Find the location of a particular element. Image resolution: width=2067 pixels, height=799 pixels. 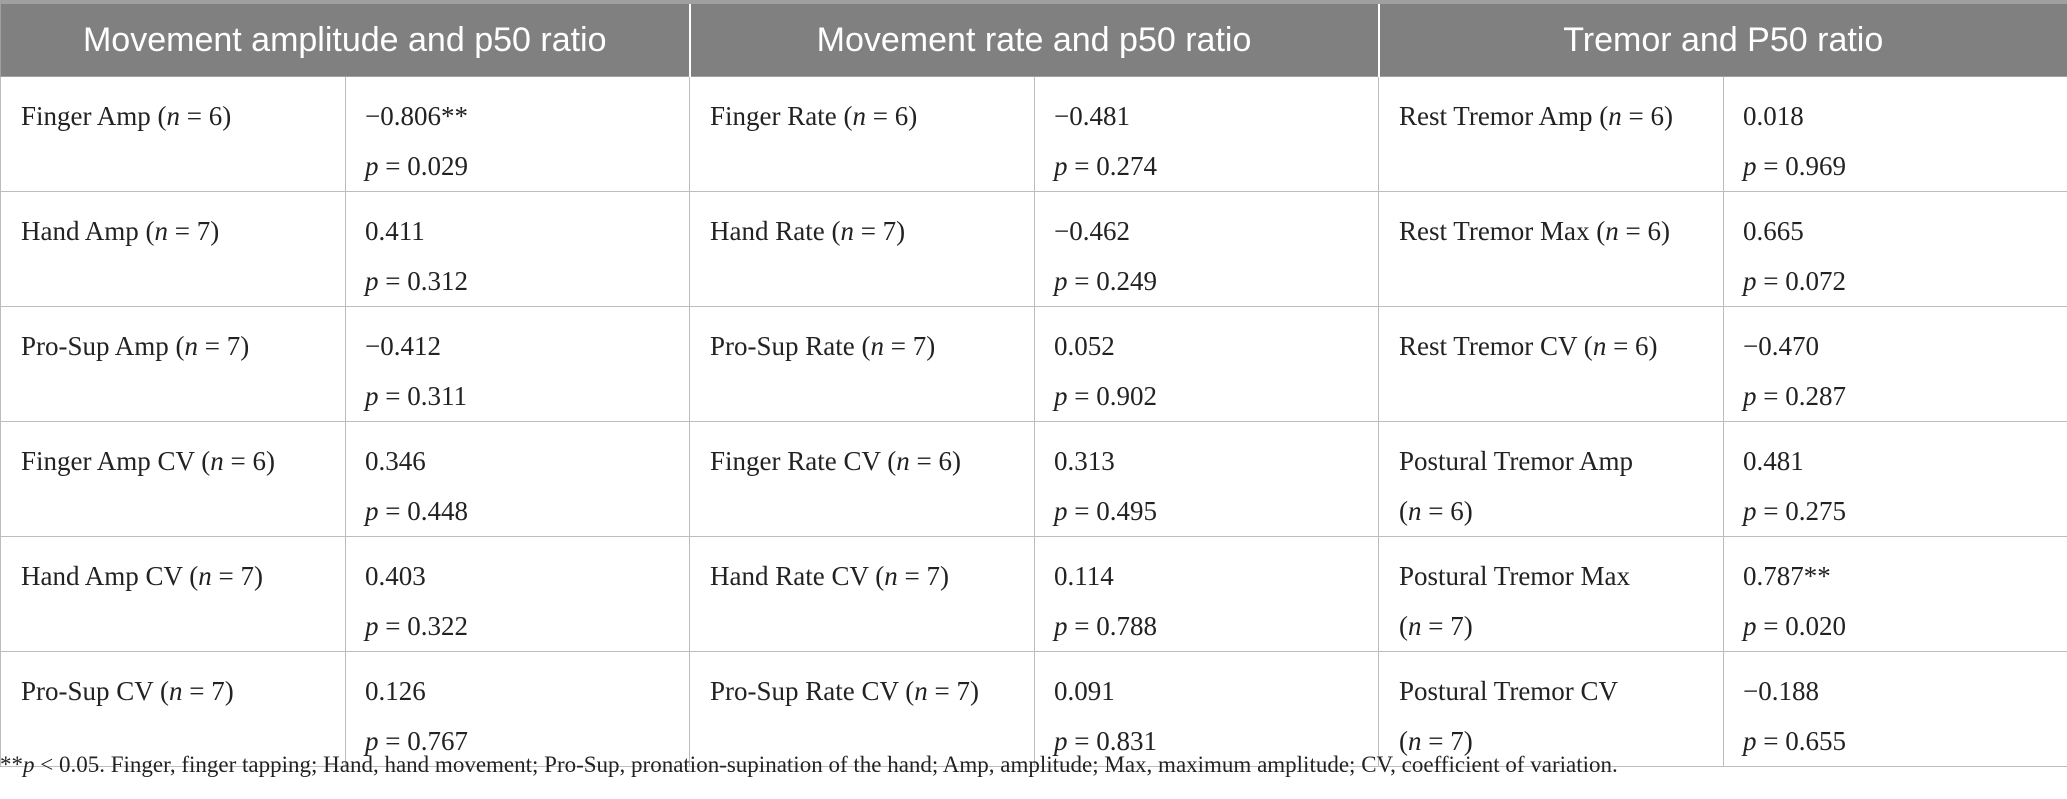

p-number: = 0.902 is located at coordinates (1112, 396).